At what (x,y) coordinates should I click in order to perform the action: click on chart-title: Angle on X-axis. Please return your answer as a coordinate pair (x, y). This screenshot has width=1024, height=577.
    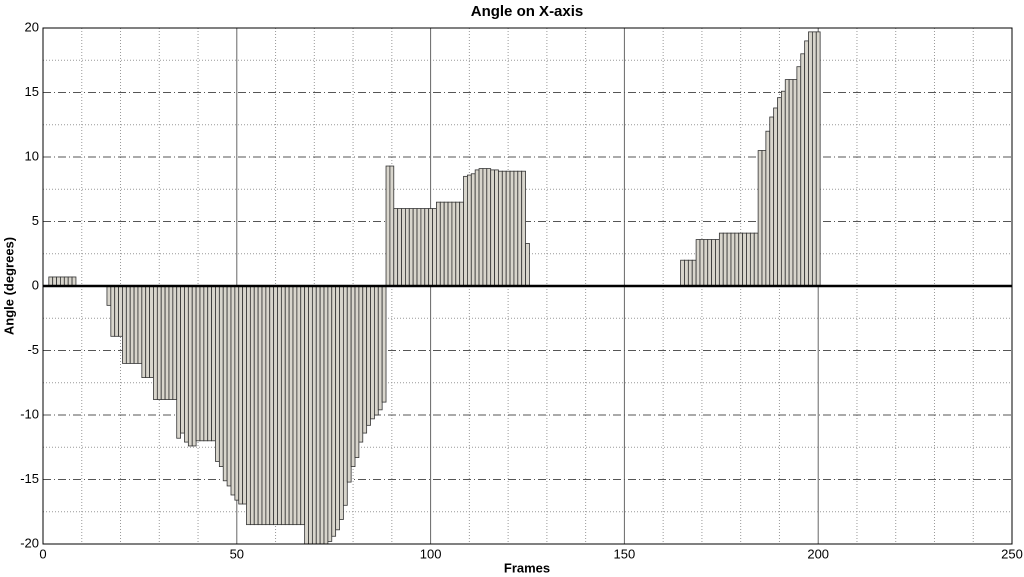
    Looking at the image, I should click on (527, 11).